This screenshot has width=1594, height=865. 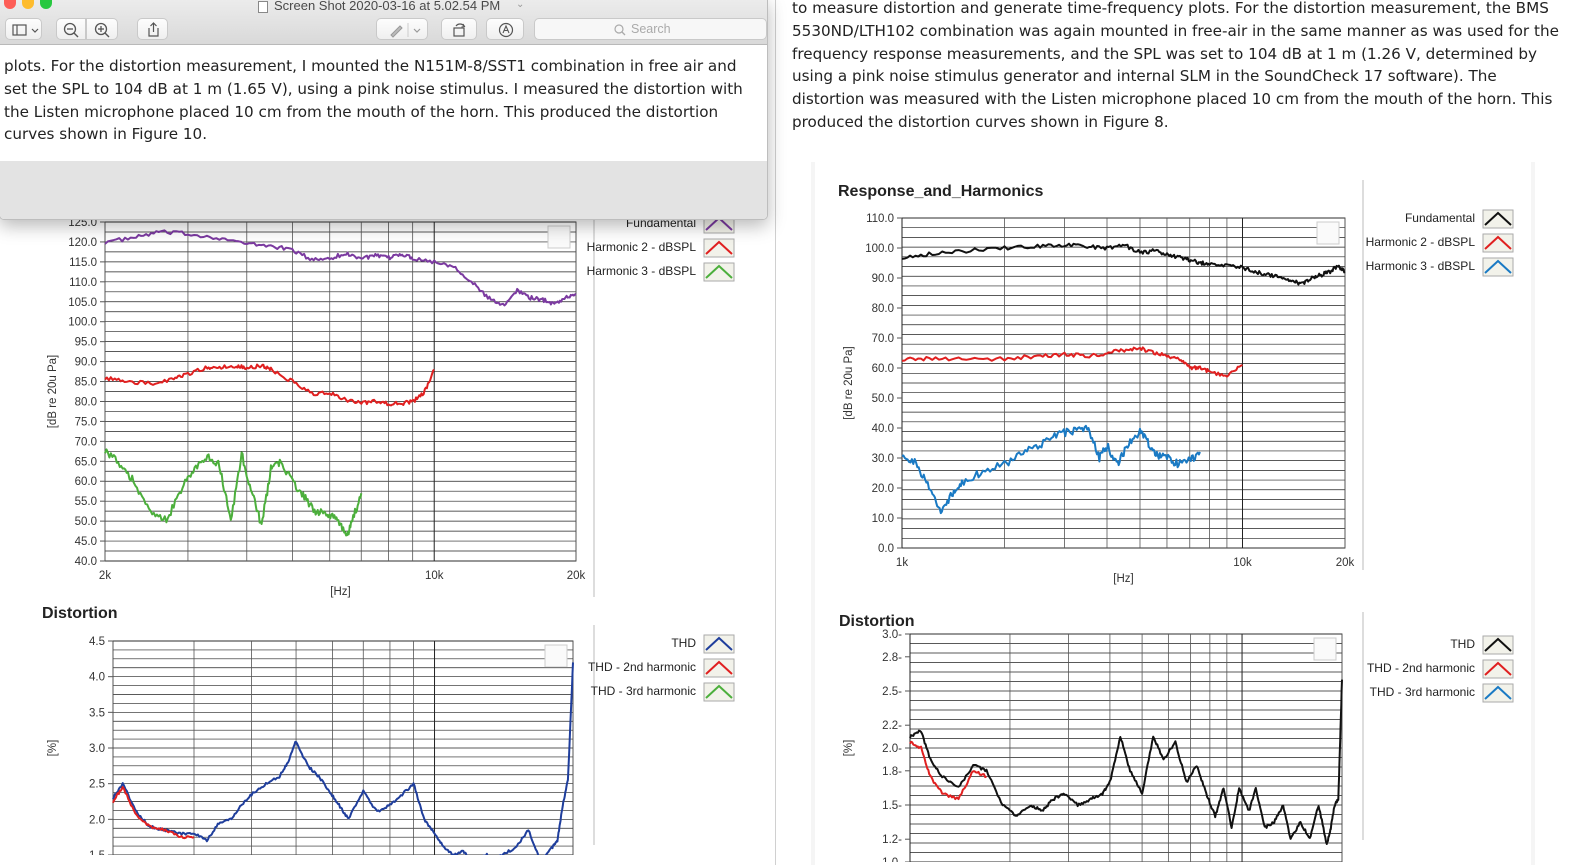 What do you see at coordinates (82, 223) in the screenshot?
I see `y-tick-label: 125.0` at bounding box center [82, 223].